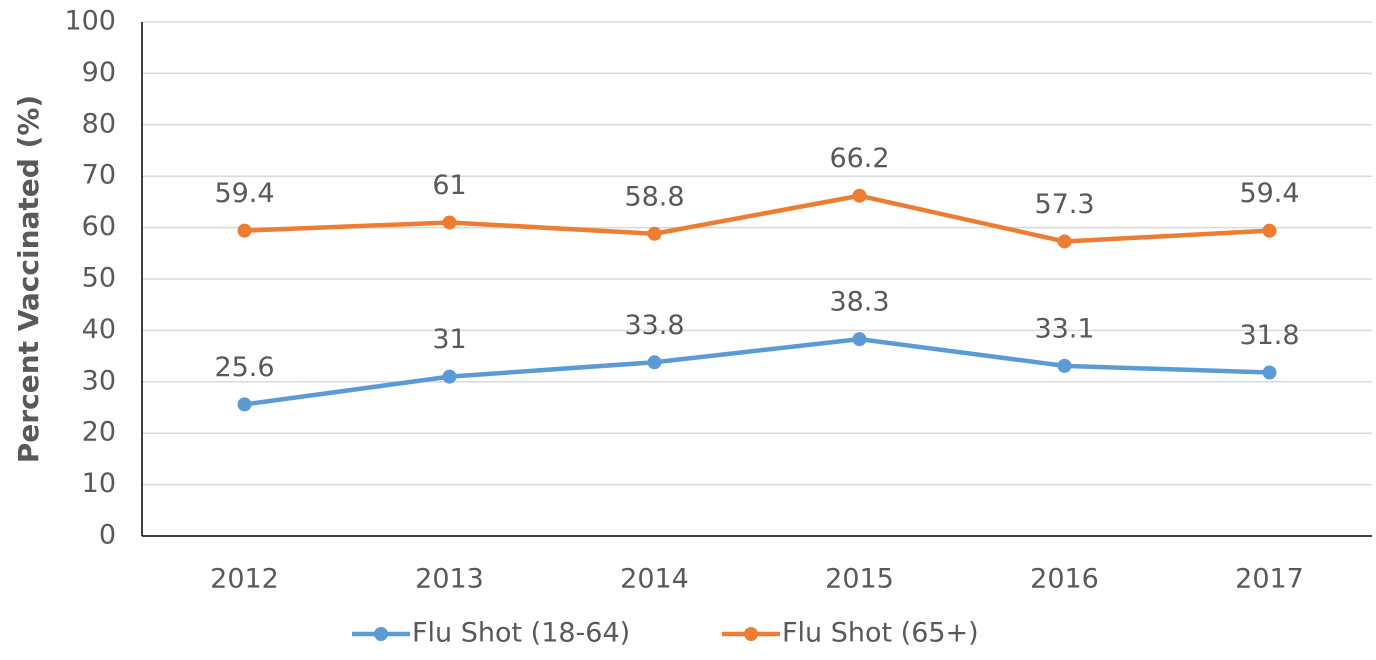 The image size is (1376, 660). Describe the element at coordinates (28, 279) in the screenshot. I see `y-axis-label: Percent Vaccinated (%)` at that location.